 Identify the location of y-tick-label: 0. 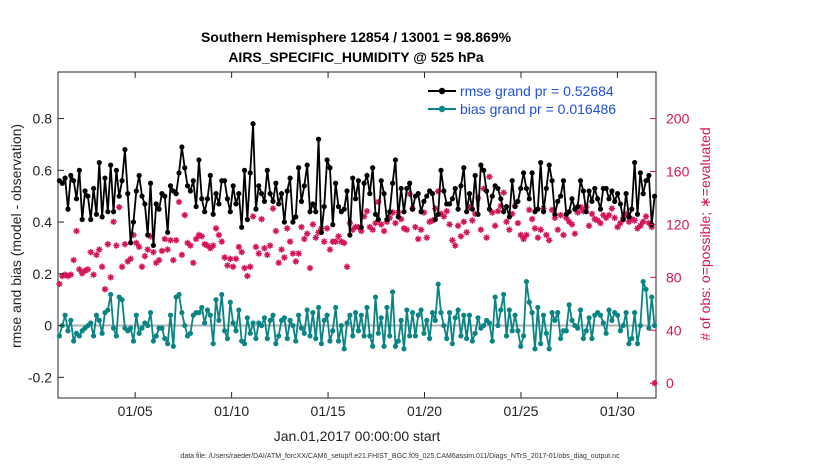
(48, 326).